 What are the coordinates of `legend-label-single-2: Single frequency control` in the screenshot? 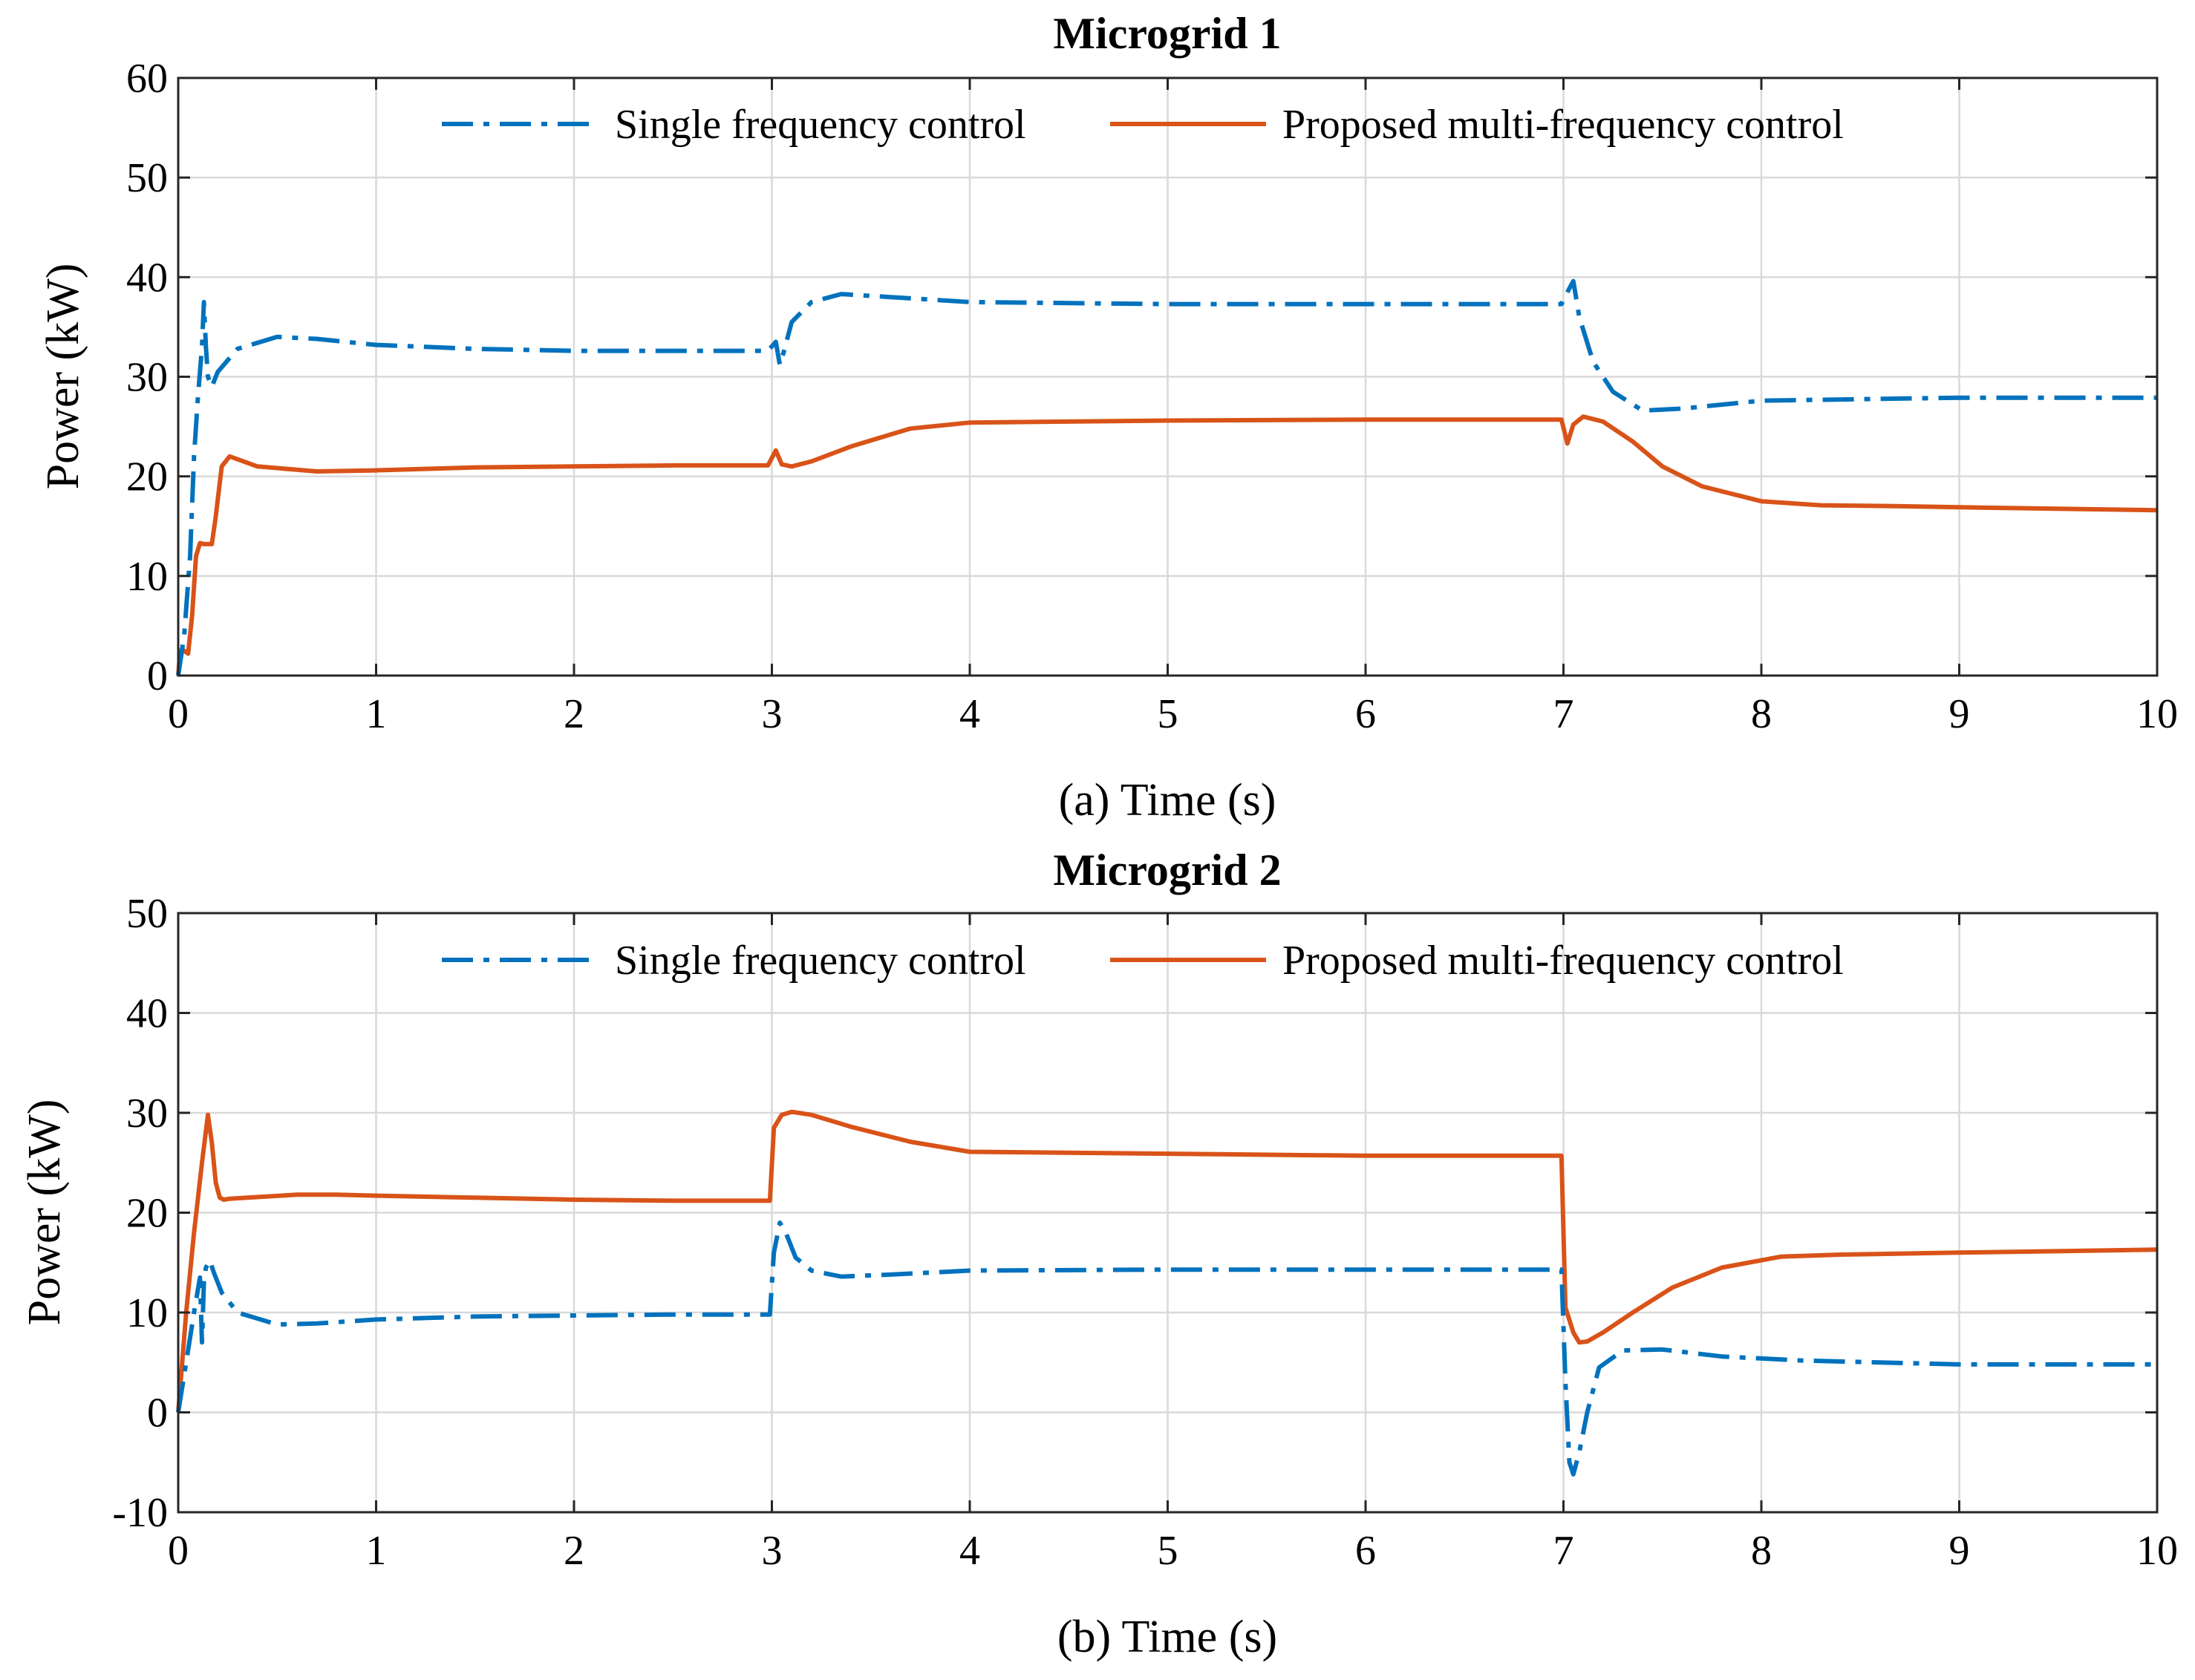 It's located at (820, 961).